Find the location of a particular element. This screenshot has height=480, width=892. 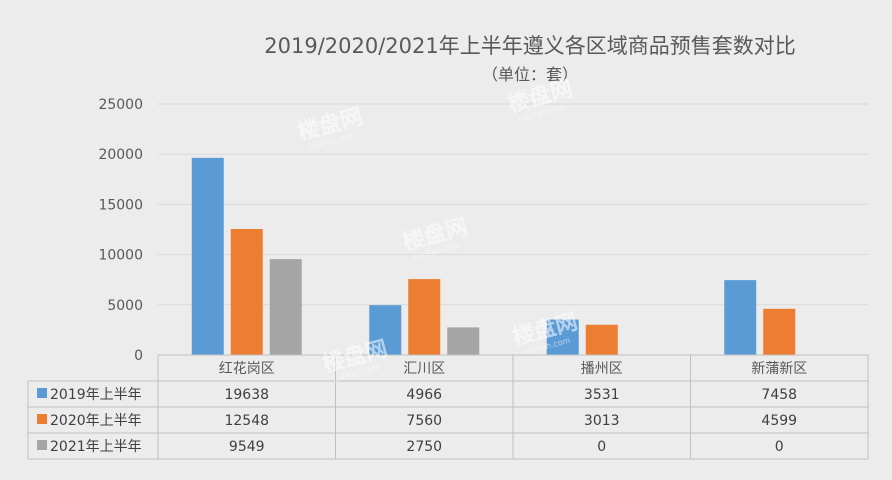

chart-title: 2019/2020/2021年上半年遵义各区域商品预售套数对比 is located at coordinates (529, 46).